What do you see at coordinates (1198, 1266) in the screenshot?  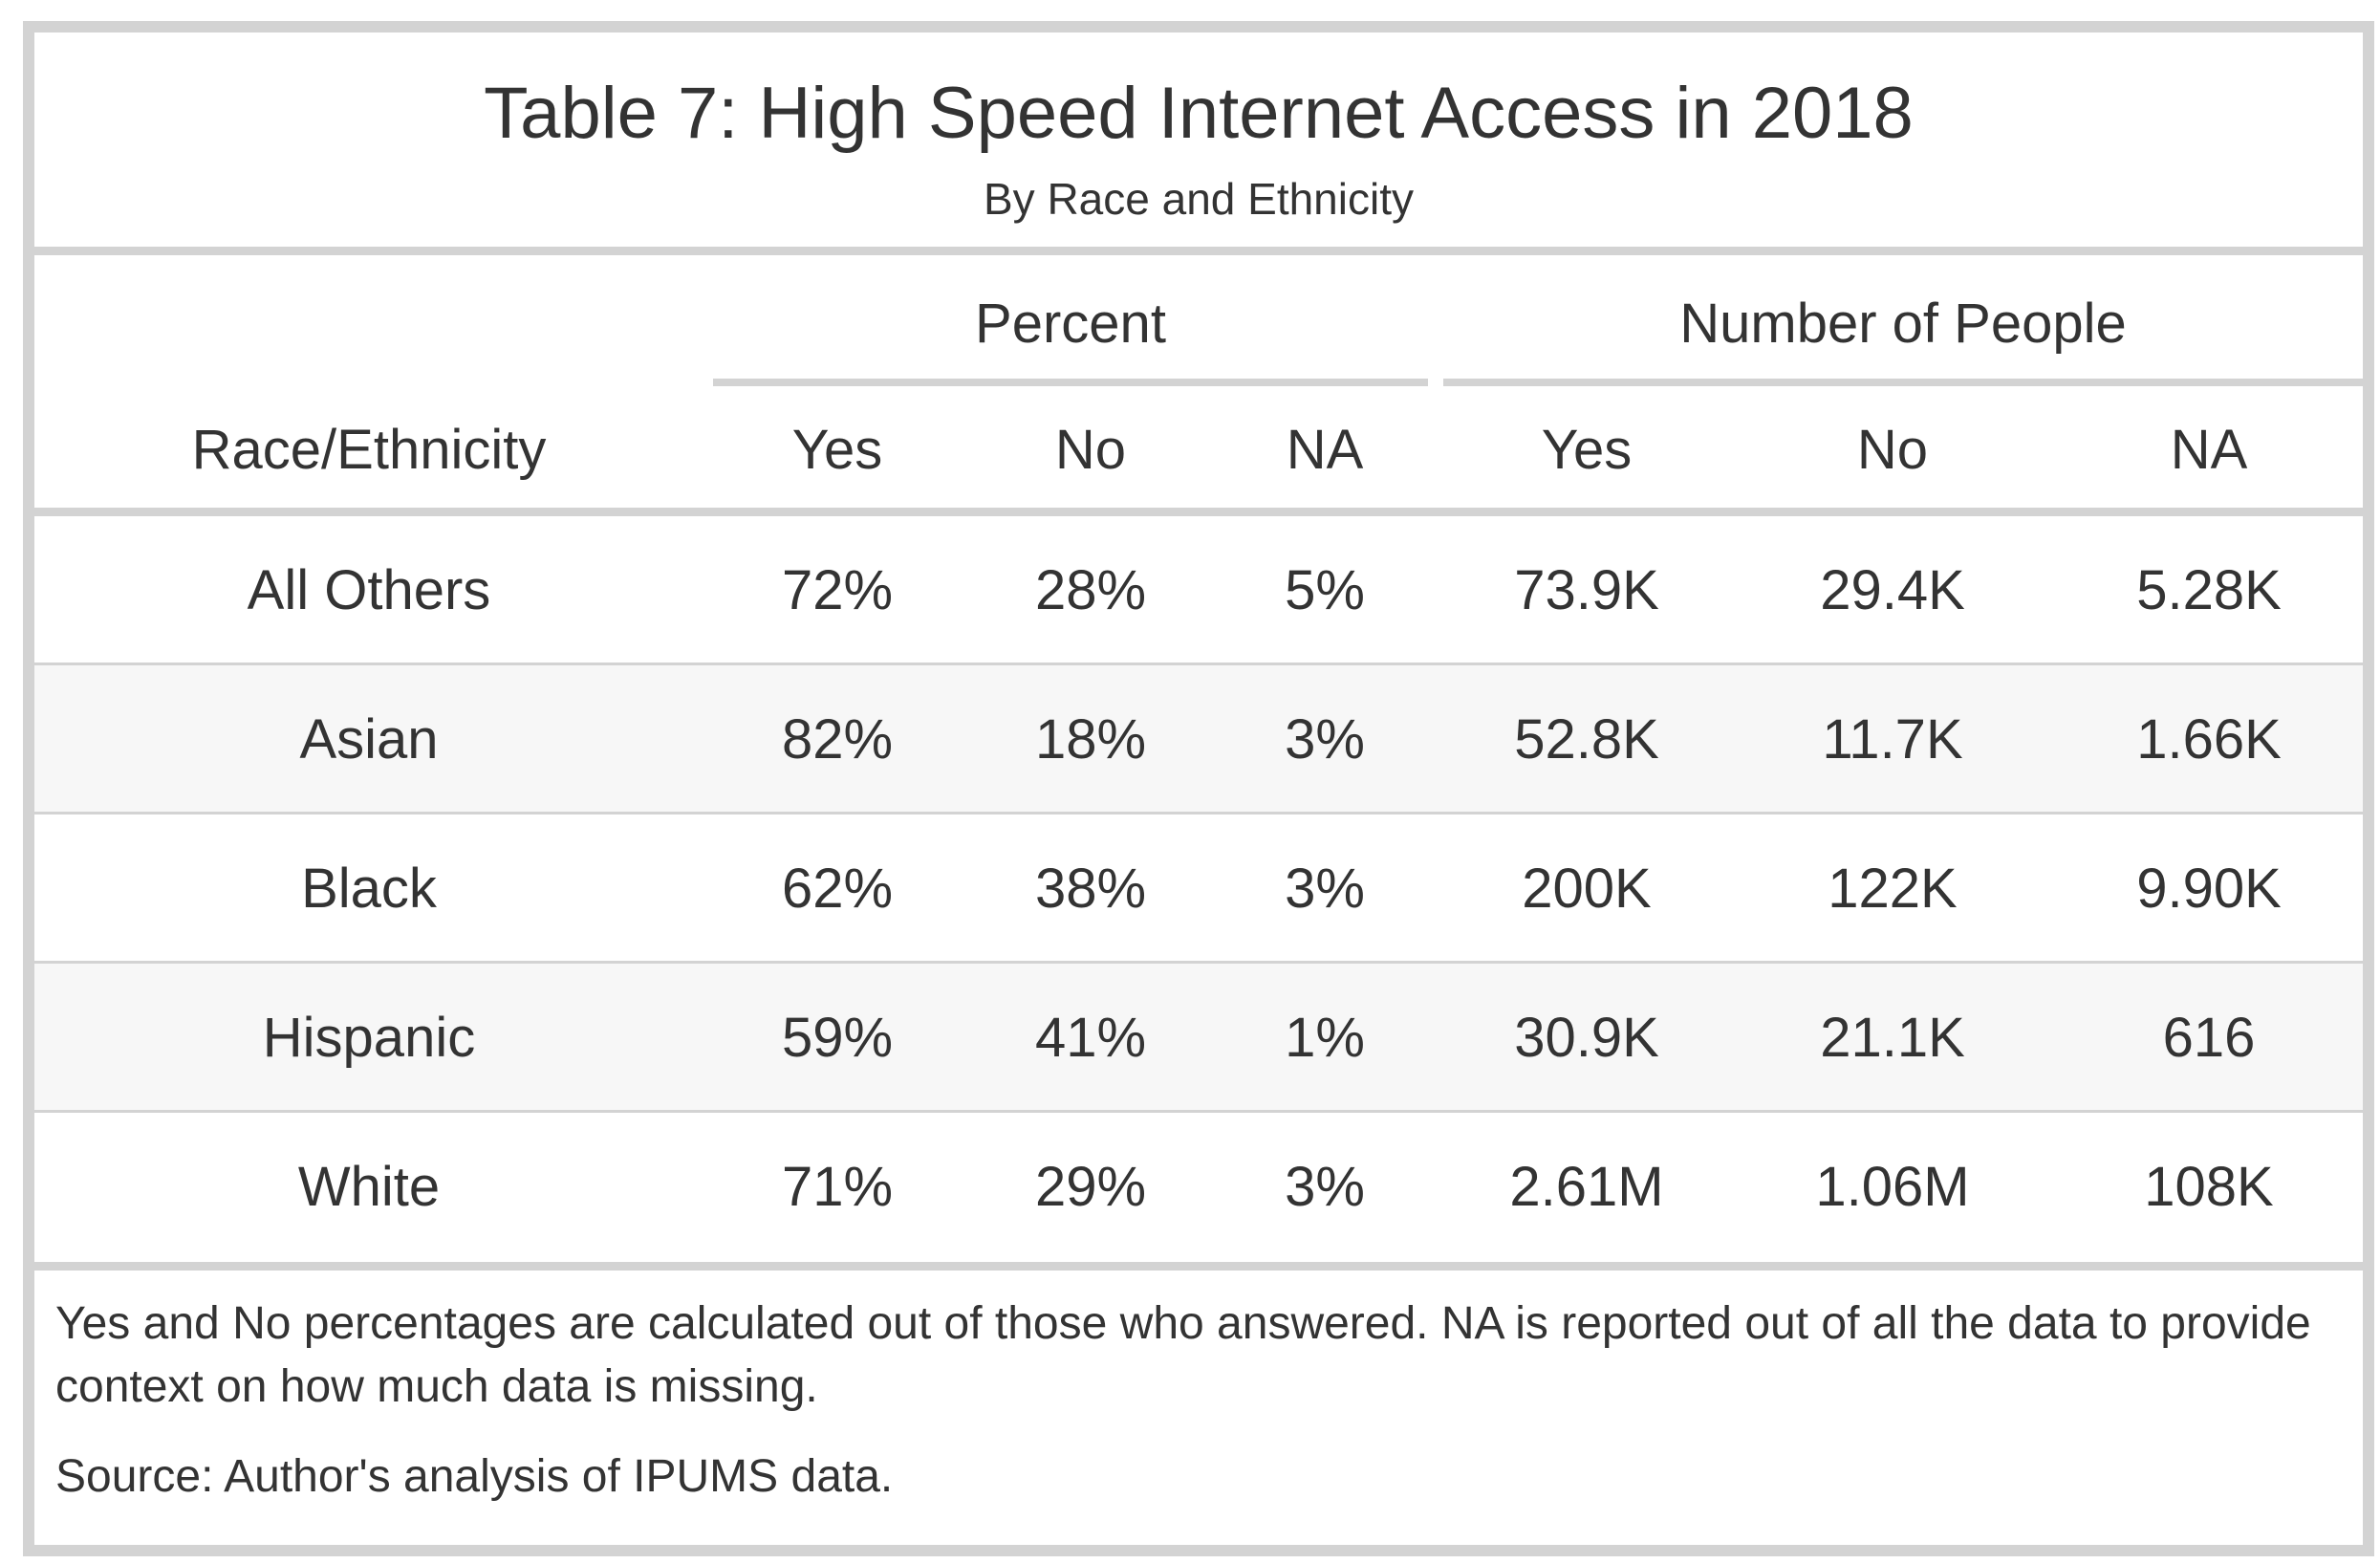 I see `footer-rule` at bounding box center [1198, 1266].